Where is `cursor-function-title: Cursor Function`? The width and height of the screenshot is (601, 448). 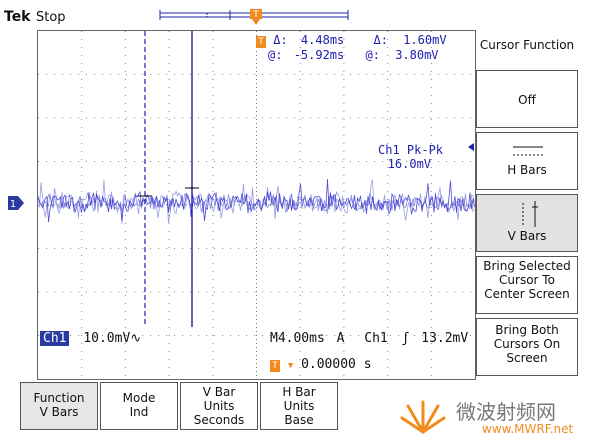
cursor-function-title: Cursor Function is located at coordinates (527, 45).